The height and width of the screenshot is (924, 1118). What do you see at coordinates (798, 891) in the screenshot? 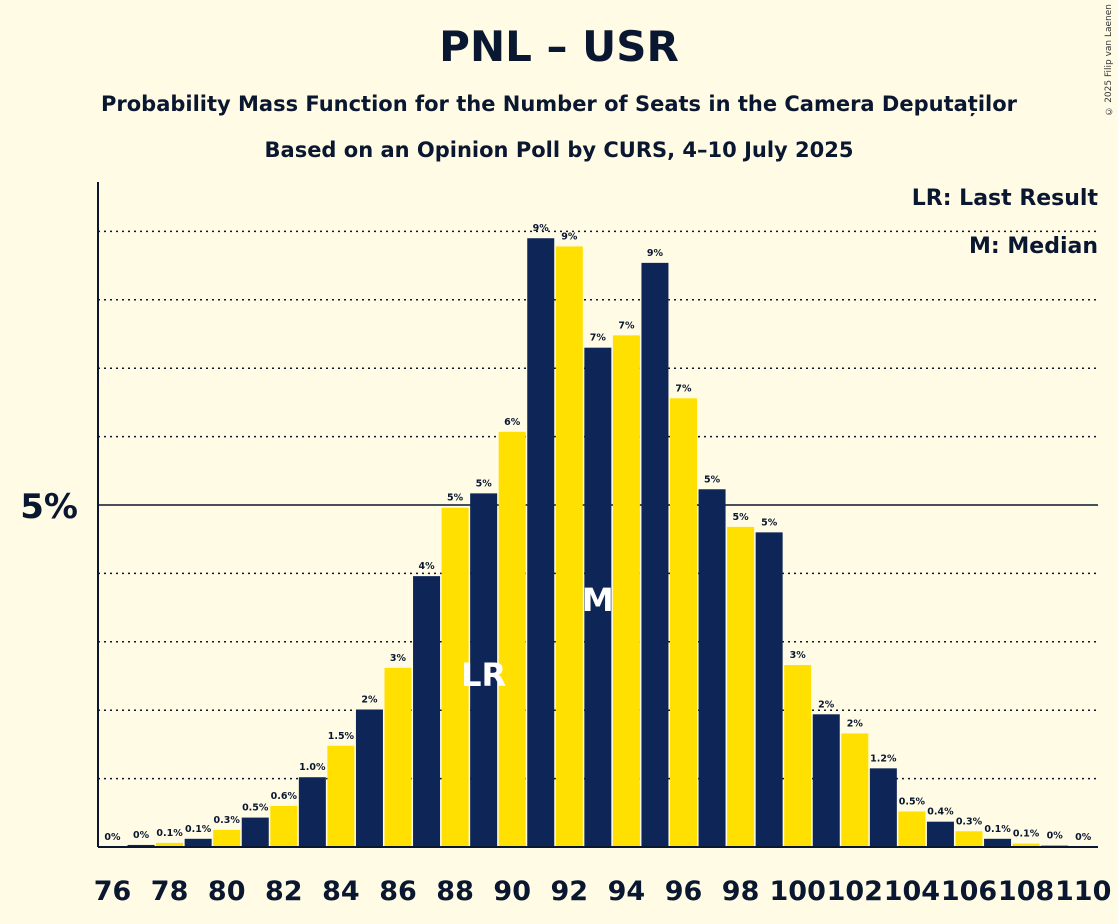
I see `x-tick-label: 100` at bounding box center [798, 891].